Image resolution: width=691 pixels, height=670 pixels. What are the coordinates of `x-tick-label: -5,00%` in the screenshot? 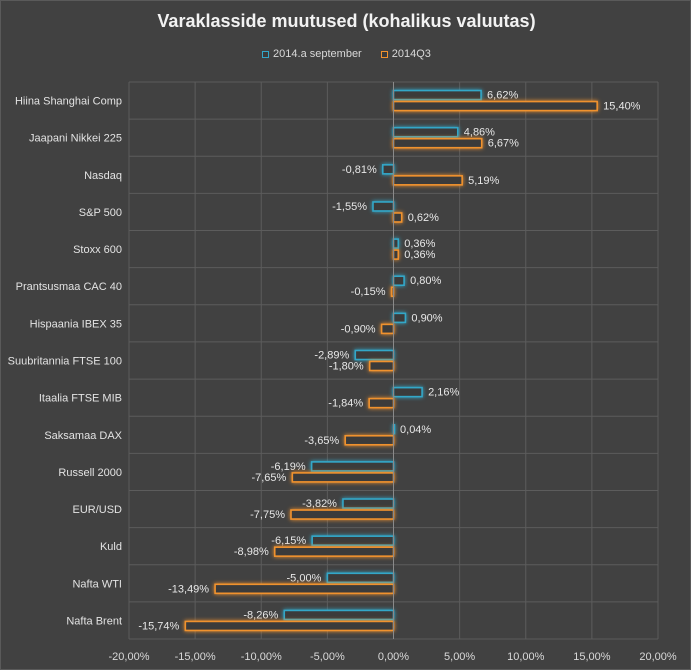 It's located at (327, 657).